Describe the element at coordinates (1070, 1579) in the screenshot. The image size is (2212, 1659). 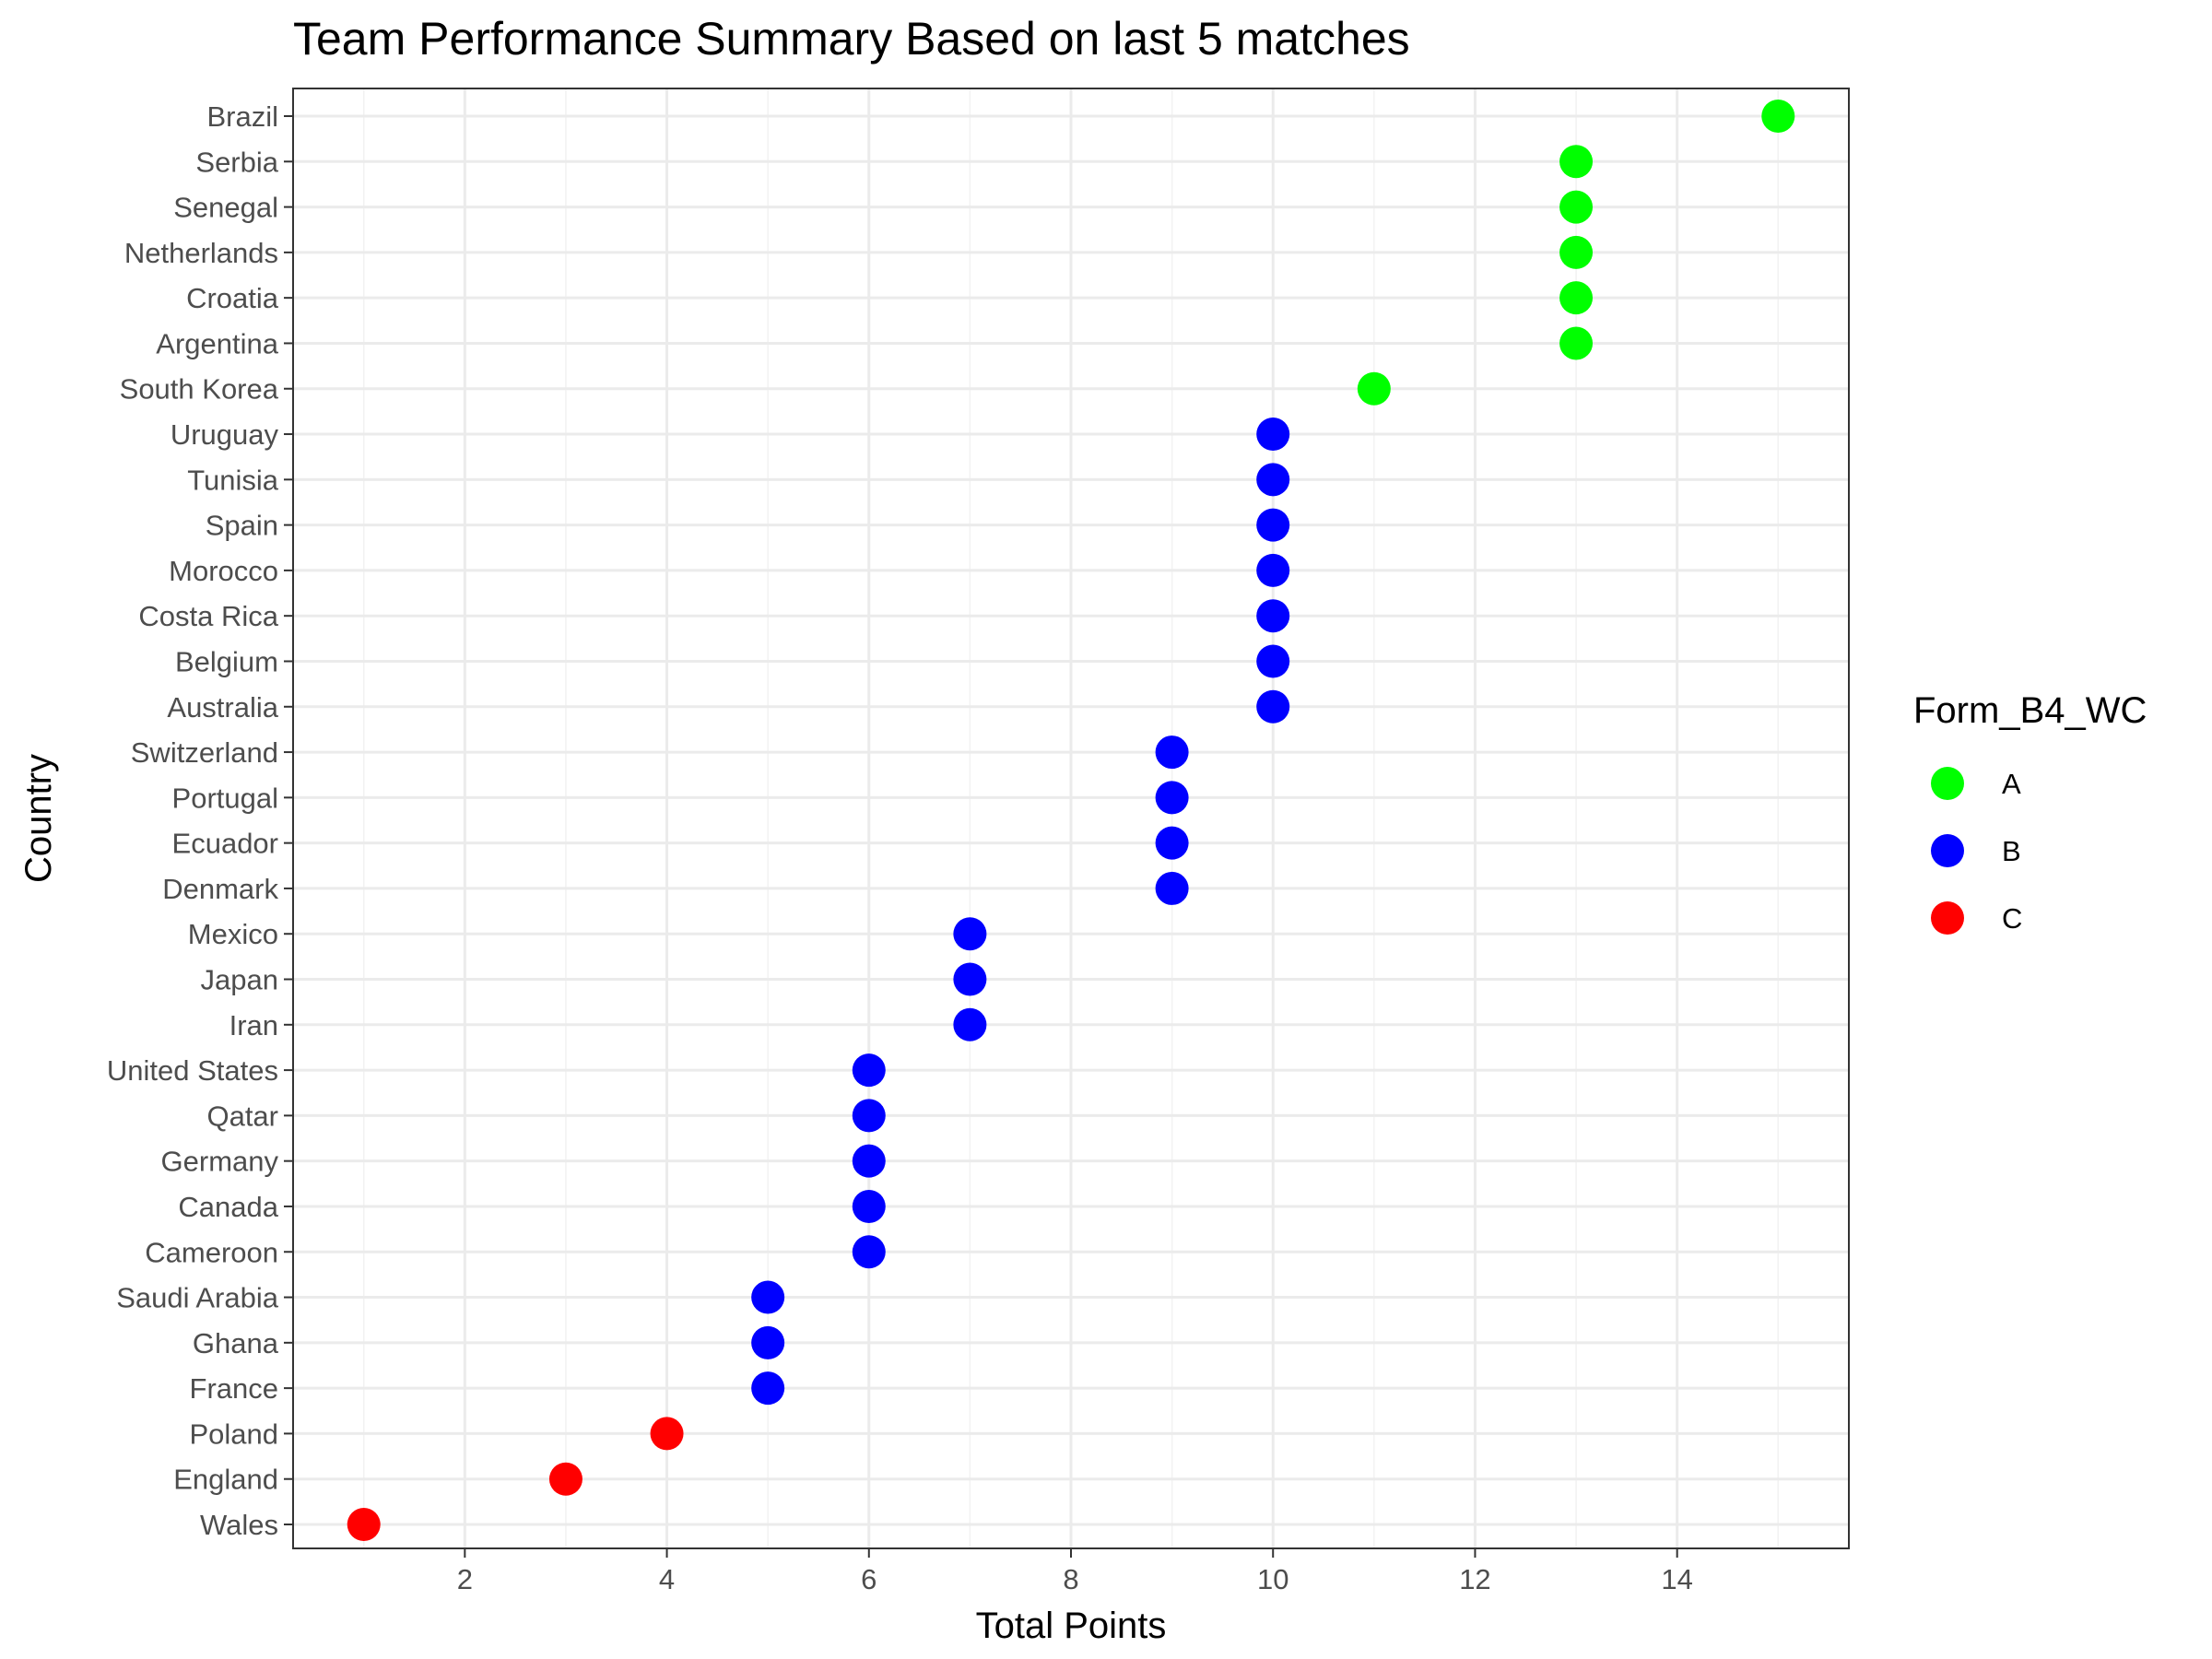
I see `x-tick-label: 8` at that location.